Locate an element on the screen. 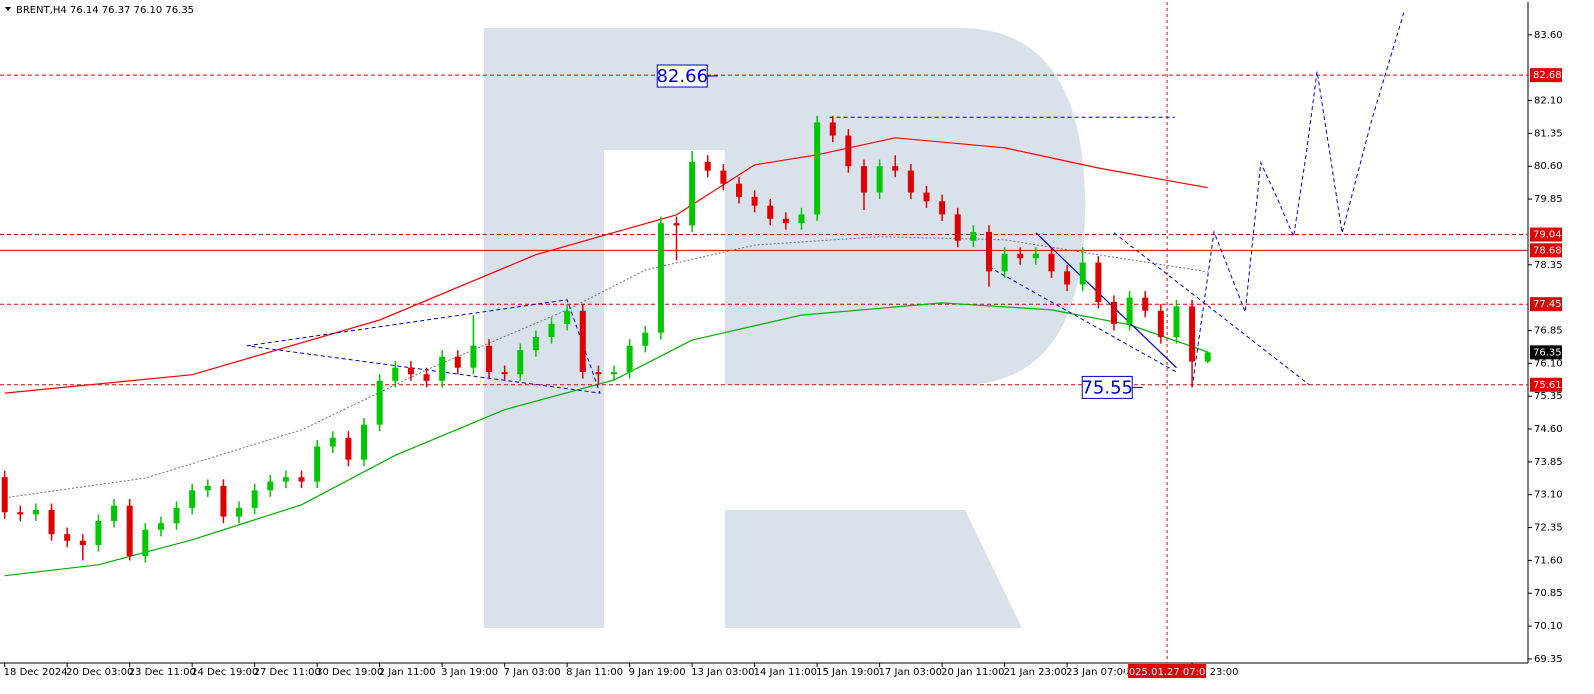  y-tick-label: 70.10 is located at coordinates (1548, 626).